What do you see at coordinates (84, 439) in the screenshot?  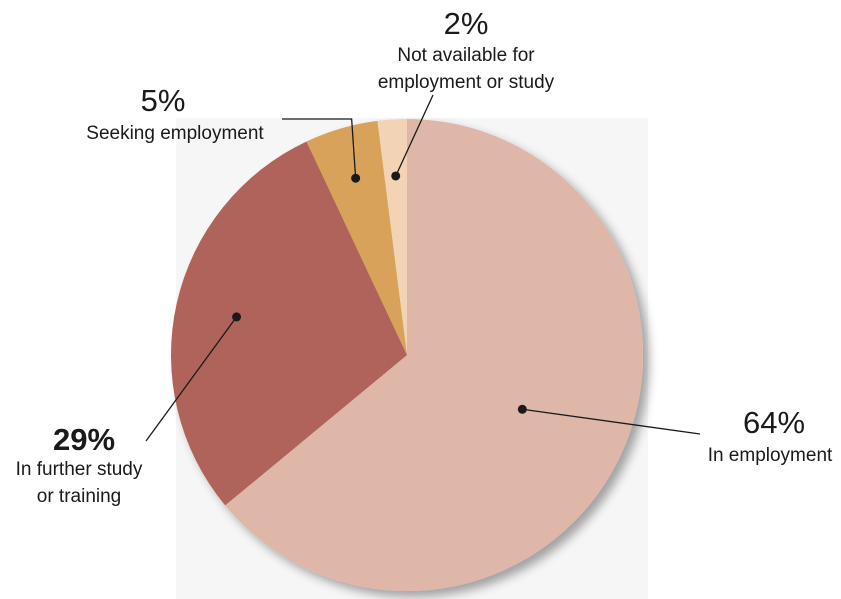 I see `slice-value-label: 29%` at bounding box center [84, 439].